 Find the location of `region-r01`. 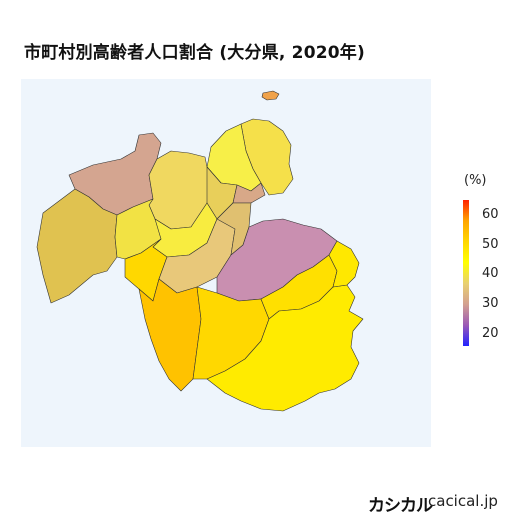

region-r01 is located at coordinates (270, 95).